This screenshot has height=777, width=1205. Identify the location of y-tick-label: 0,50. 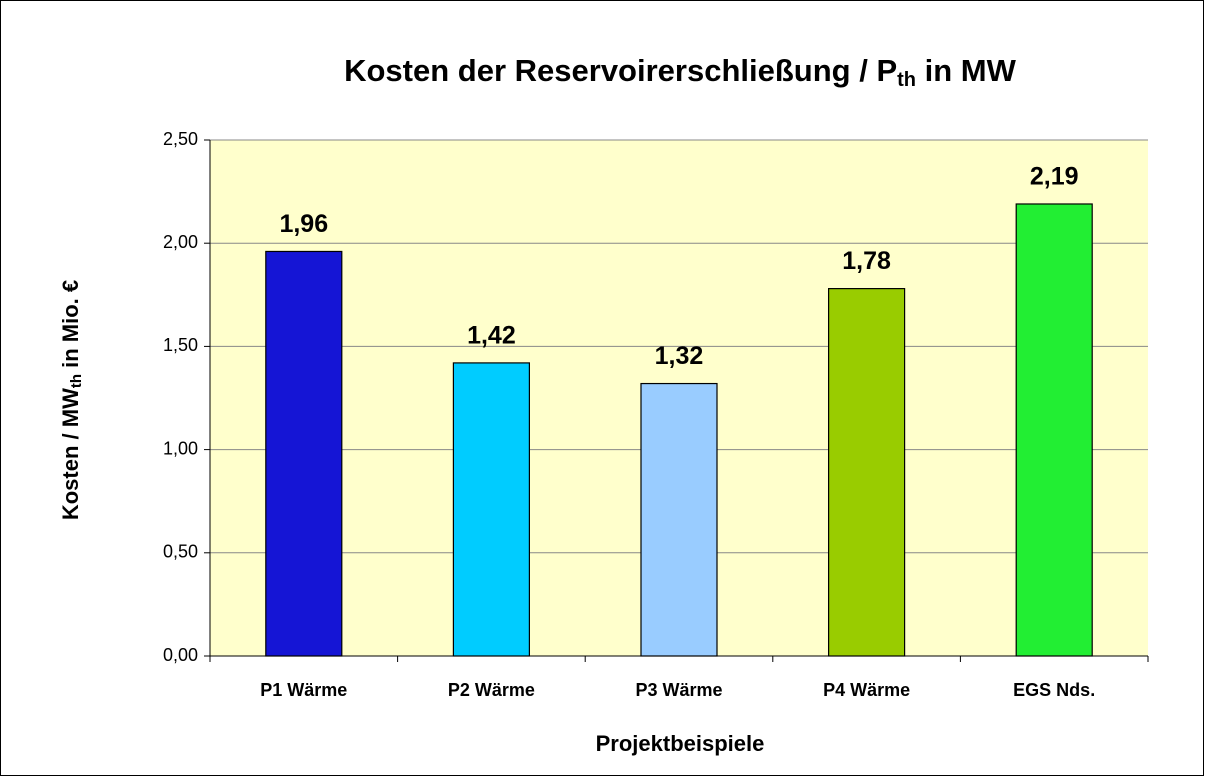
(180, 552).